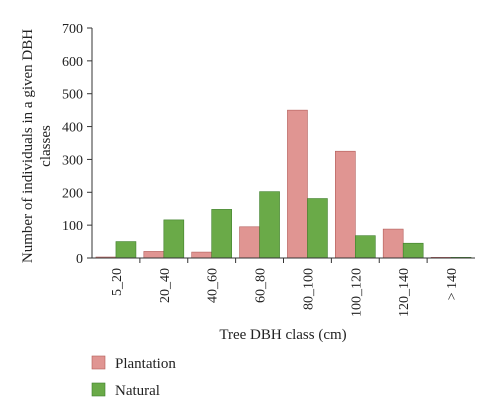 The image size is (500, 409). What do you see at coordinates (28, 146) in the screenshot?
I see `y-axis-title-line-1: Number of individuals in a given DBH` at bounding box center [28, 146].